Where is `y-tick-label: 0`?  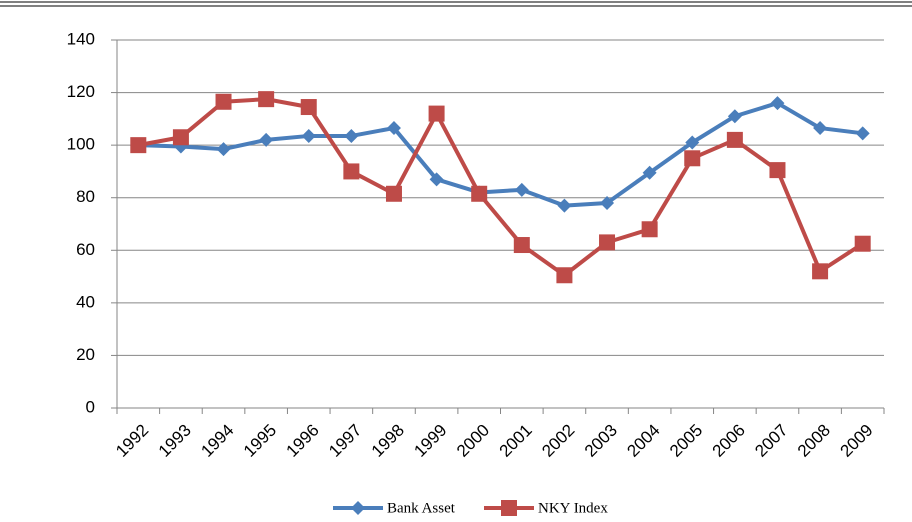 y-tick-label: 0 is located at coordinates (90, 406).